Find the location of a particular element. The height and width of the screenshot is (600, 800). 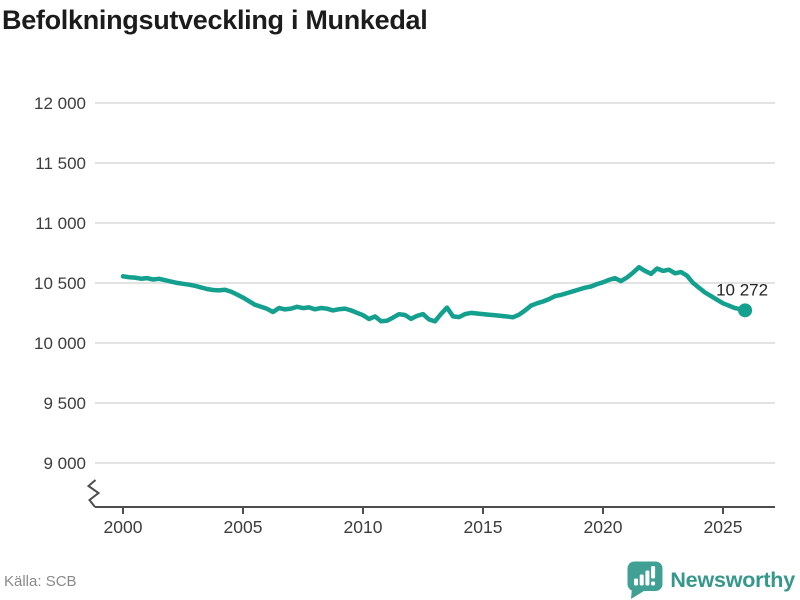

x-axis-tick-label: 2025 is located at coordinates (723, 527).